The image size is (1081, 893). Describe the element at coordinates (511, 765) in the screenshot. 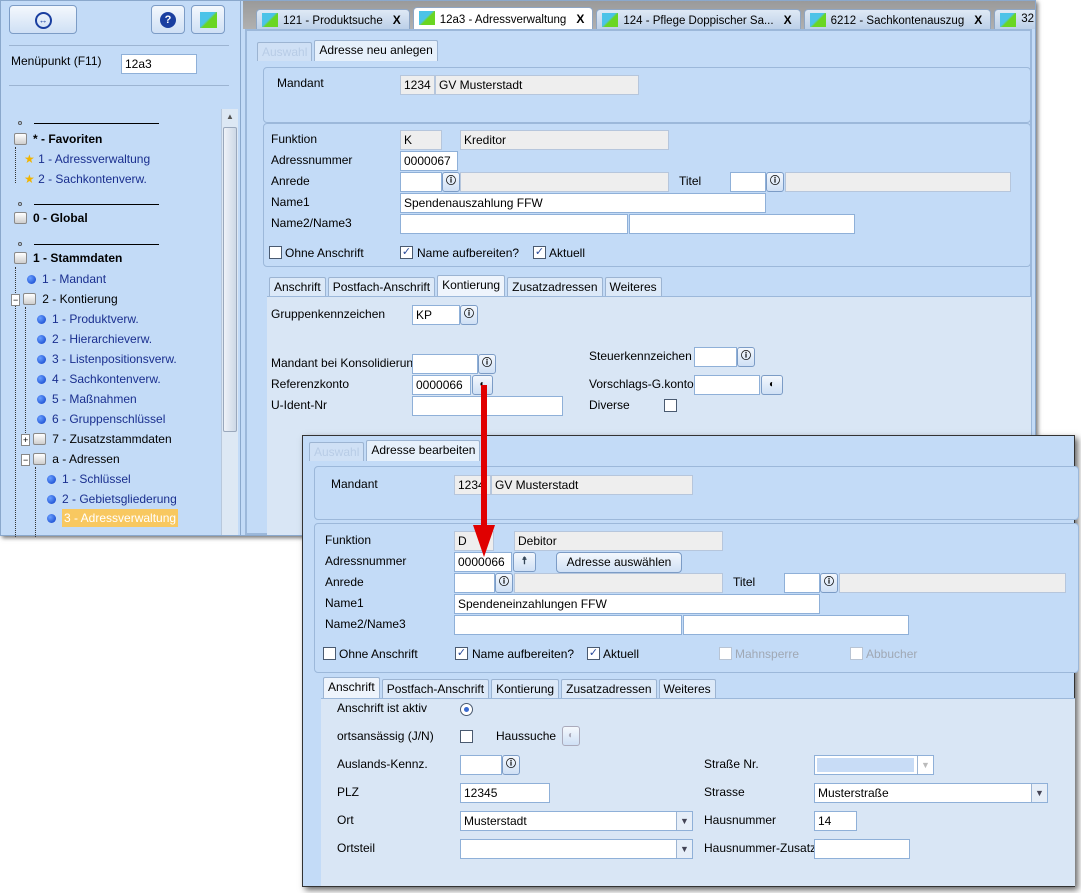

I see `auslands-lookup-button: ⓘ` at that location.